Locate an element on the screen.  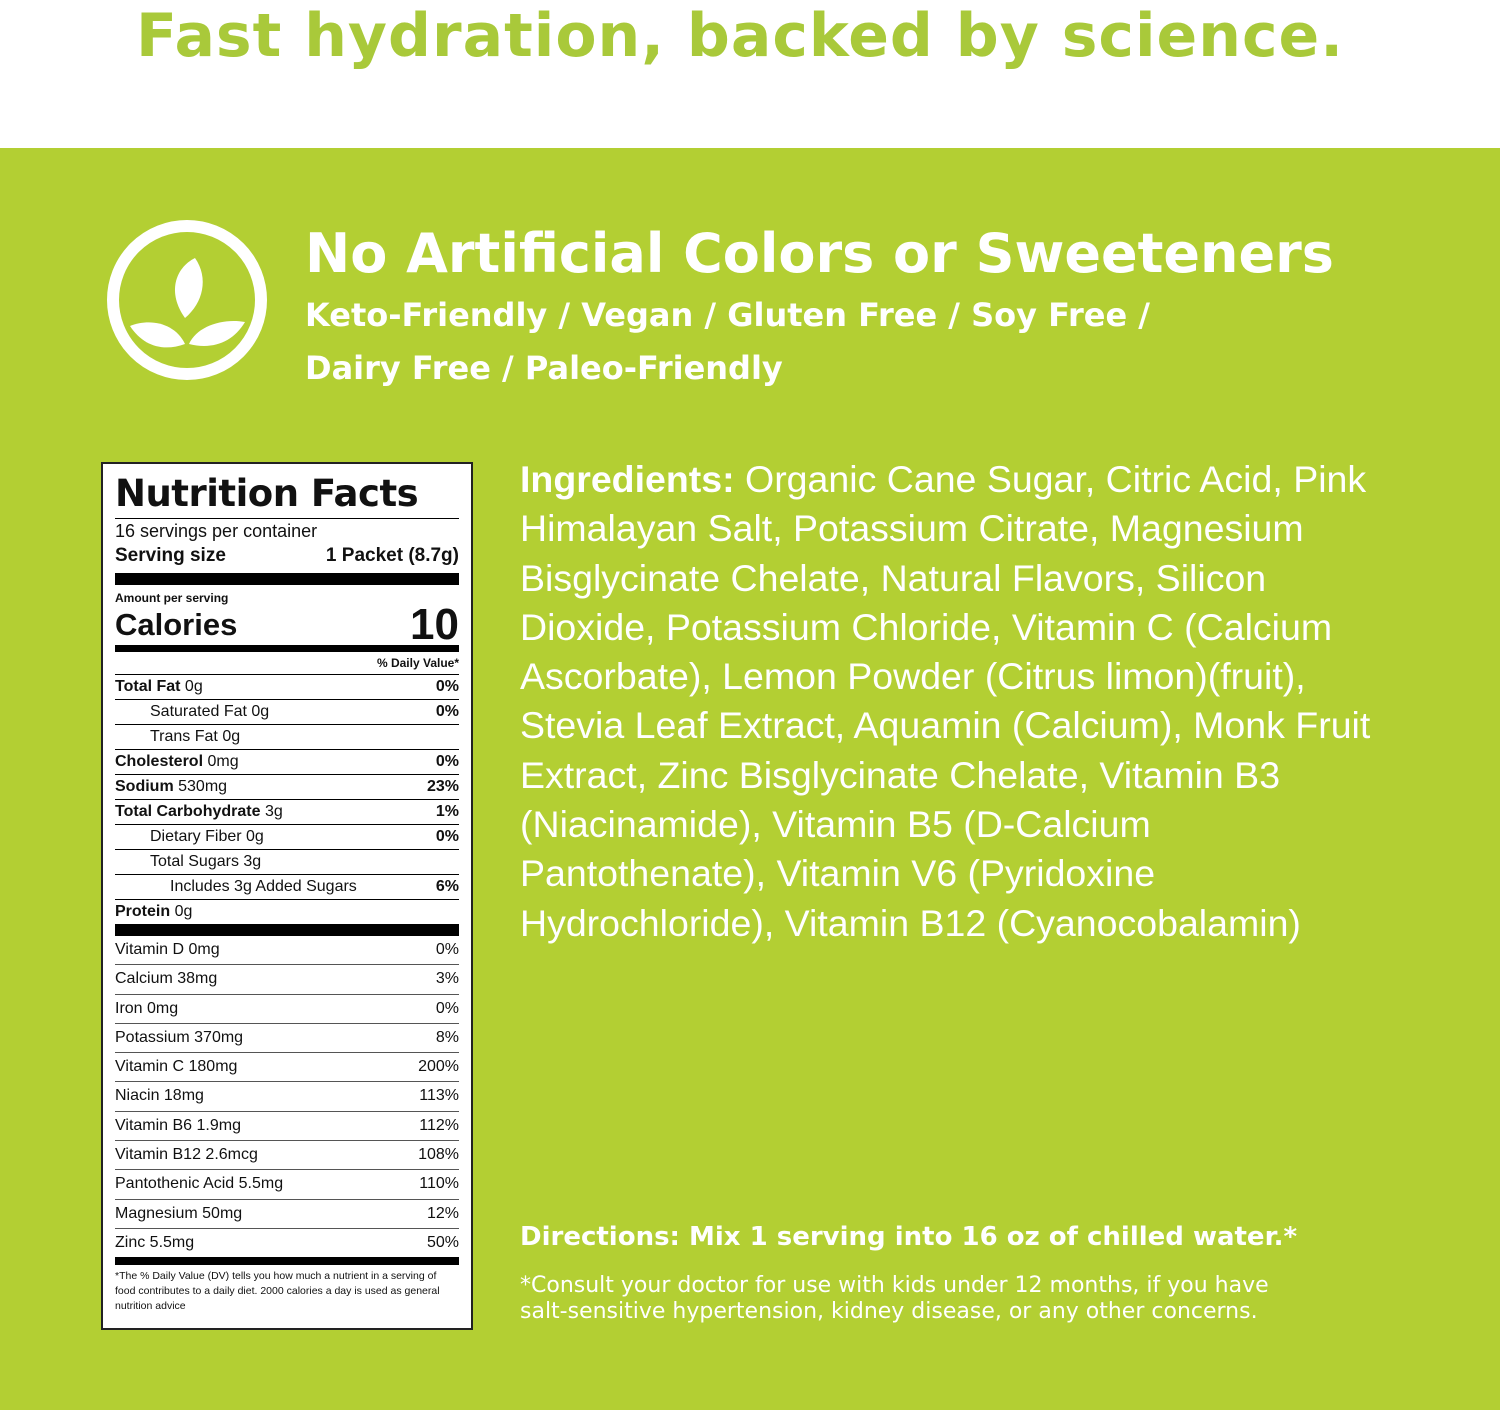
vitamin-dv: 110% is located at coordinates (439, 1184).